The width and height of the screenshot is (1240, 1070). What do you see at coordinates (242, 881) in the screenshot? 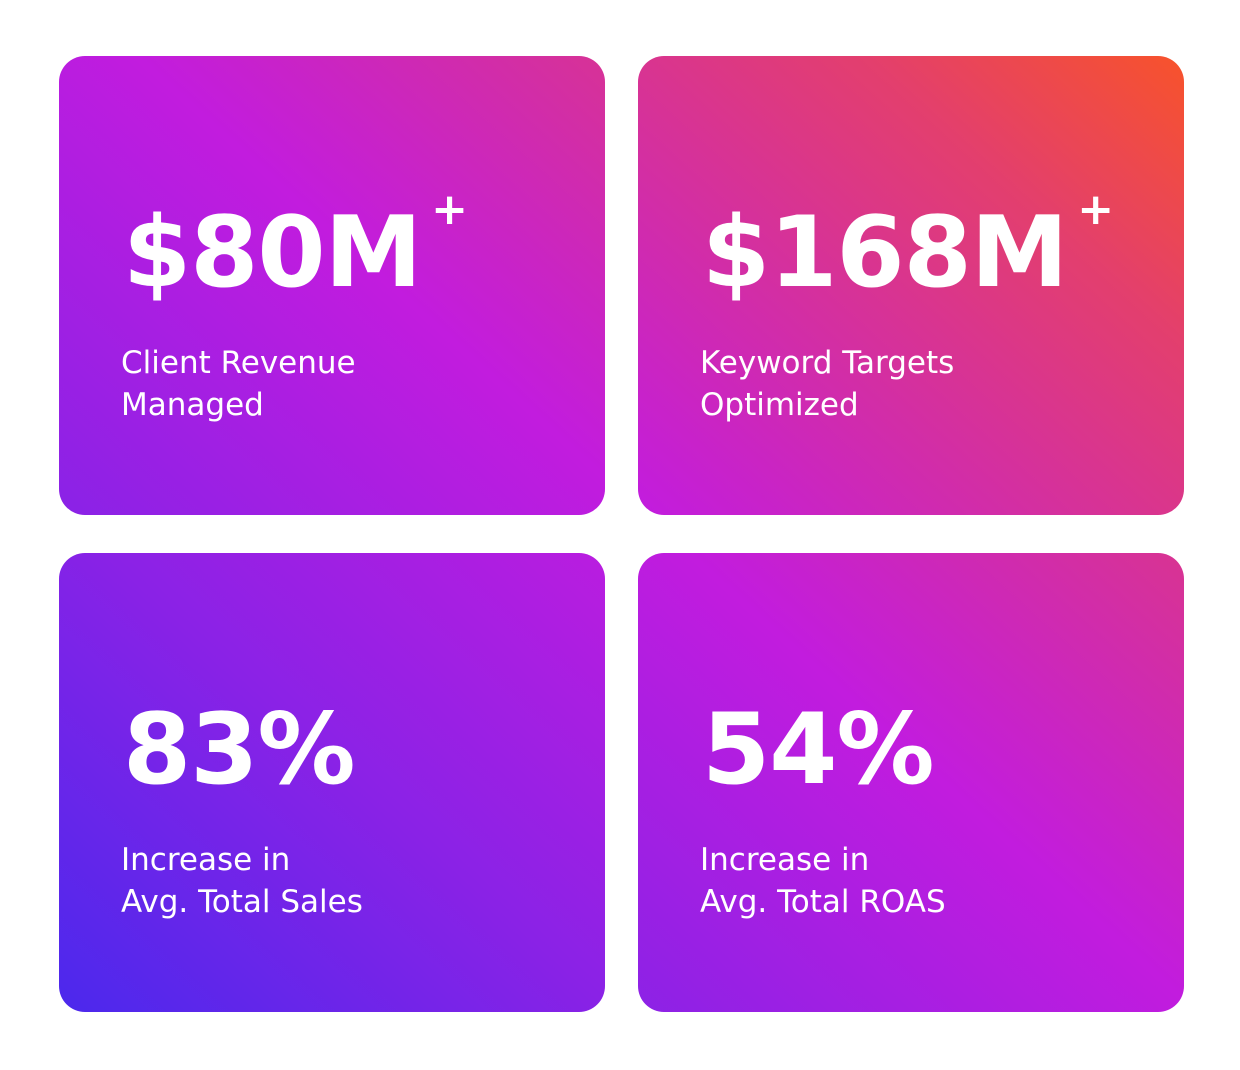
I see `stat-label: Increase in Avg. Total Sales` at bounding box center [242, 881].